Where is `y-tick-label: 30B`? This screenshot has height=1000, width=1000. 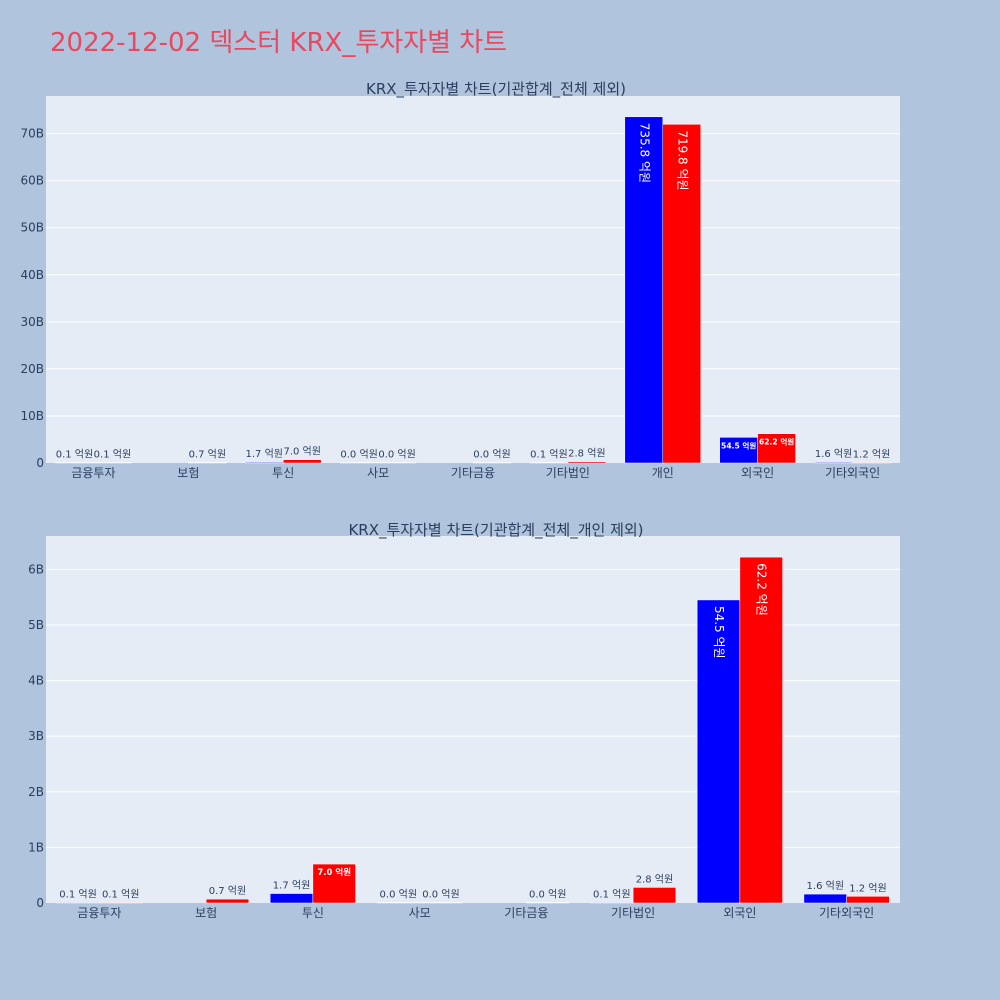
y-tick-label: 30B is located at coordinates (32, 322).